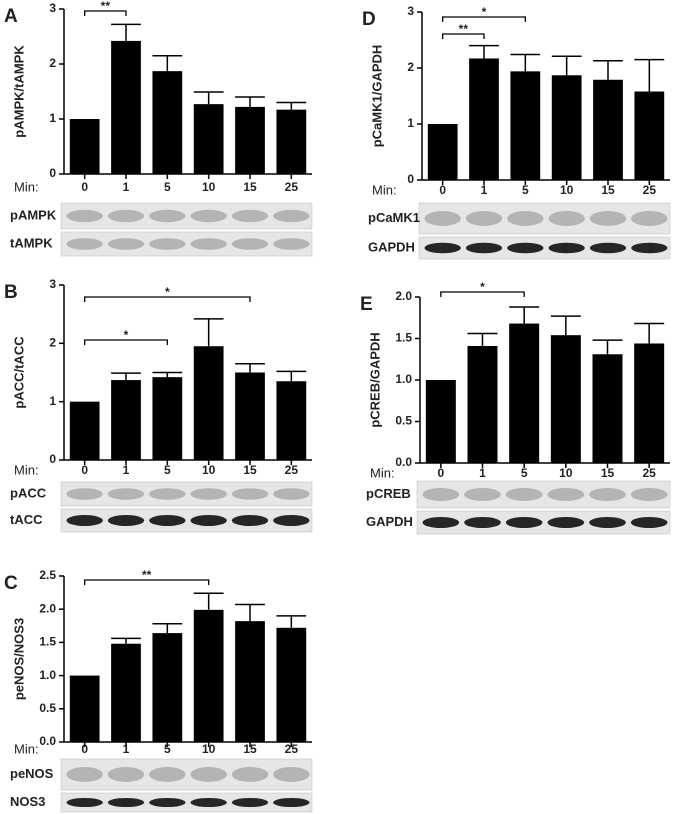 This screenshot has width=682, height=814. What do you see at coordinates (167, 292) in the screenshot?
I see `significance-label: *` at bounding box center [167, 292].